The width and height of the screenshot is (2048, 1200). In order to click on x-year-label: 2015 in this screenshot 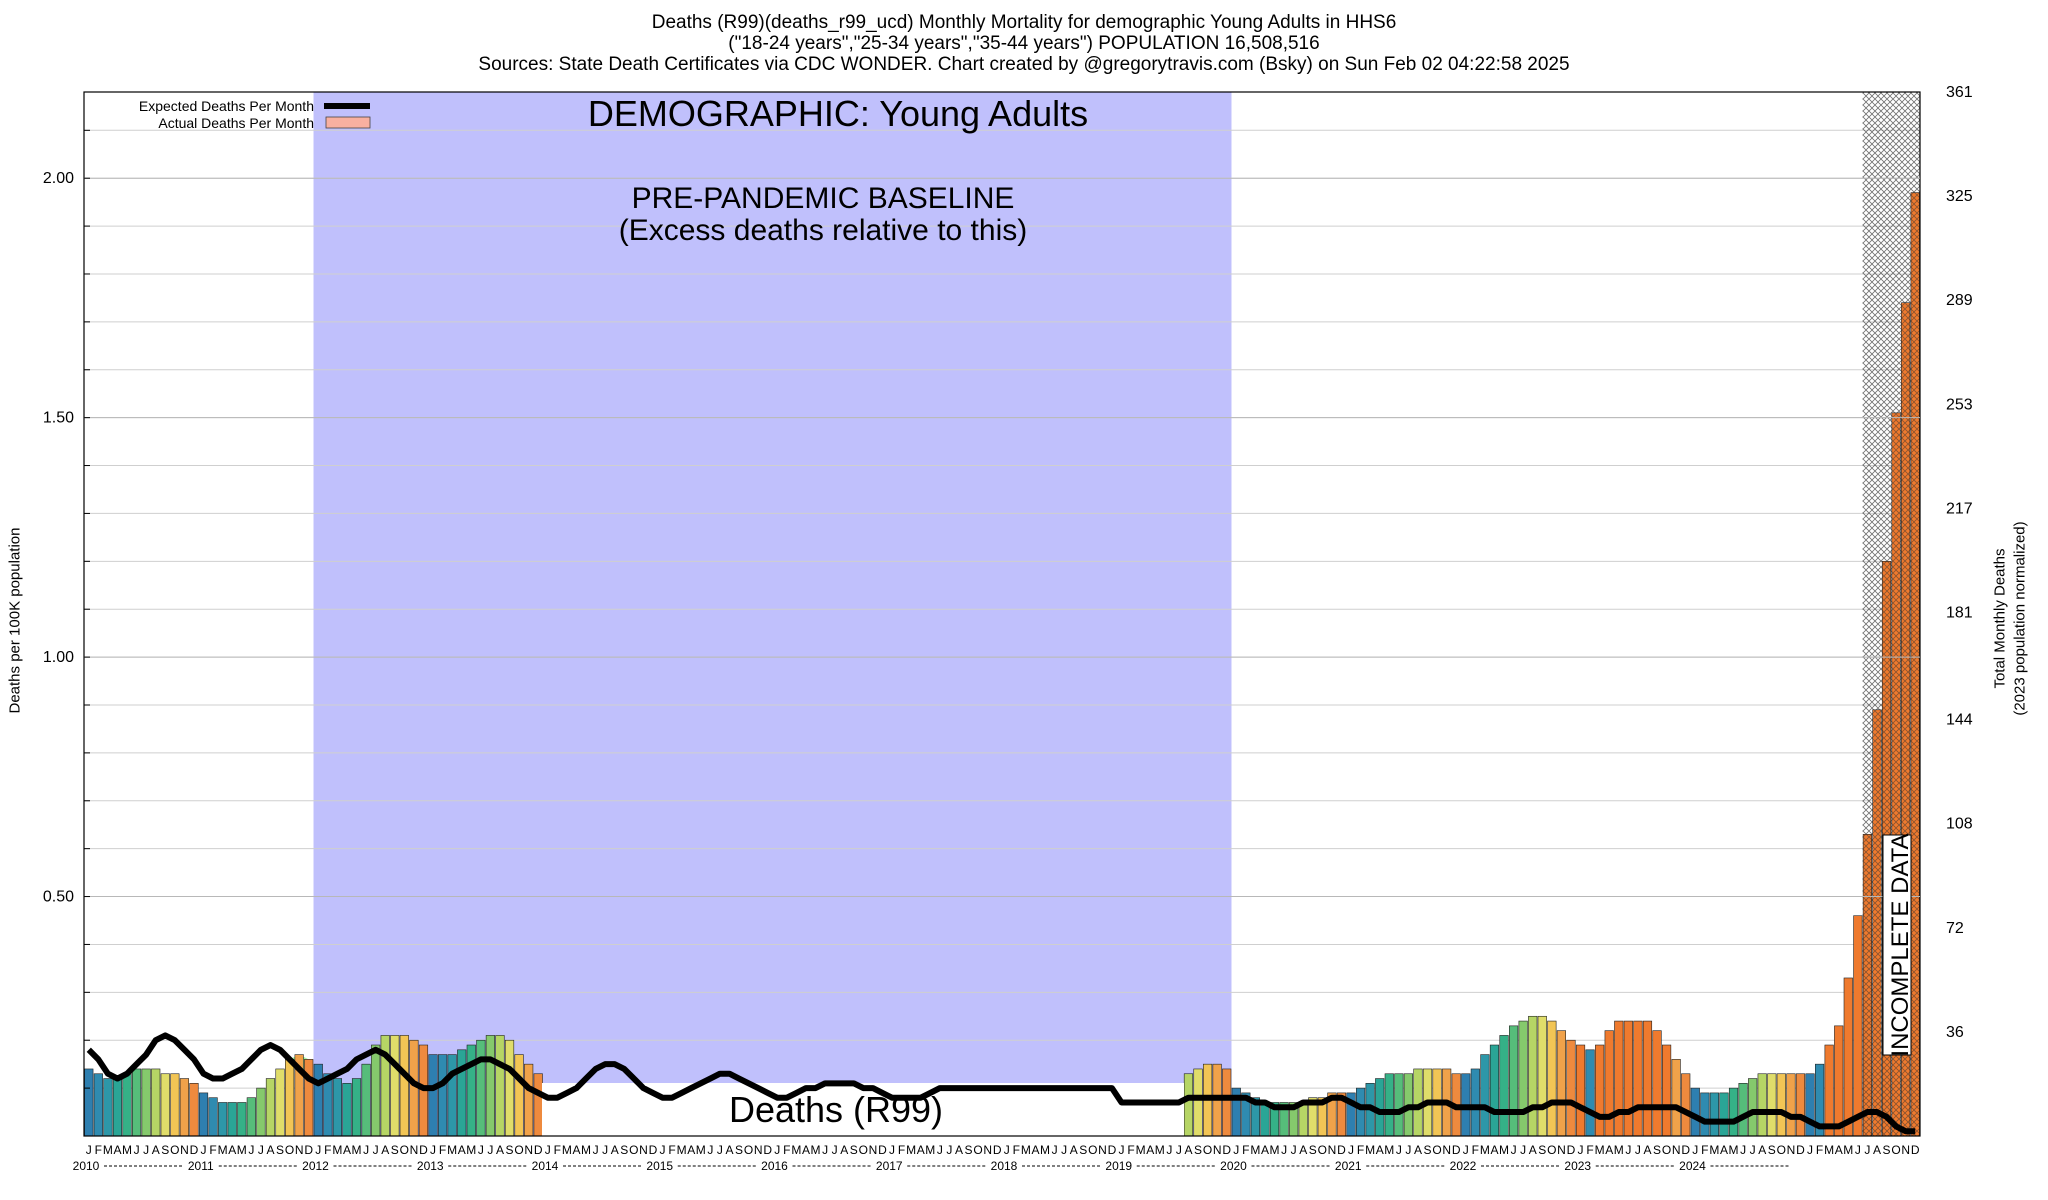, I will do `click(659, 1166)`.